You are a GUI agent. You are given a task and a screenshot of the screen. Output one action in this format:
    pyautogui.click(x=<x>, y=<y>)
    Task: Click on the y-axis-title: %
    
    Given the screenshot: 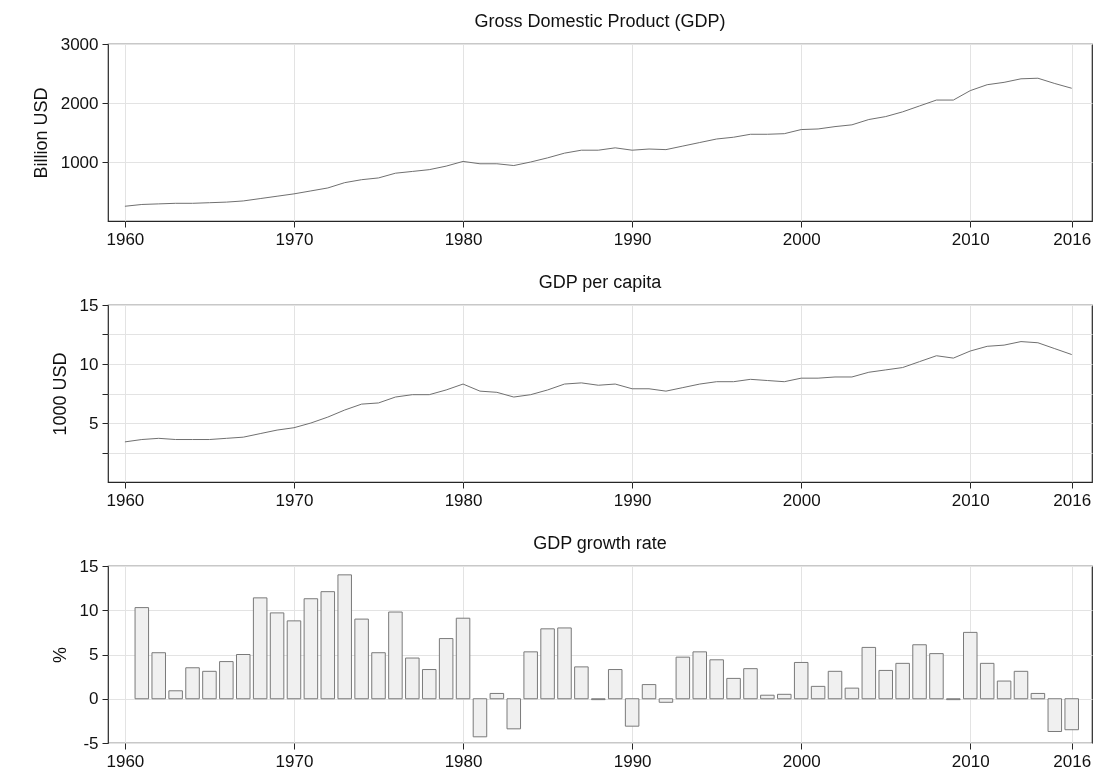 What is the action you would take?
    pyautogui.click(x=59, y=655)
    